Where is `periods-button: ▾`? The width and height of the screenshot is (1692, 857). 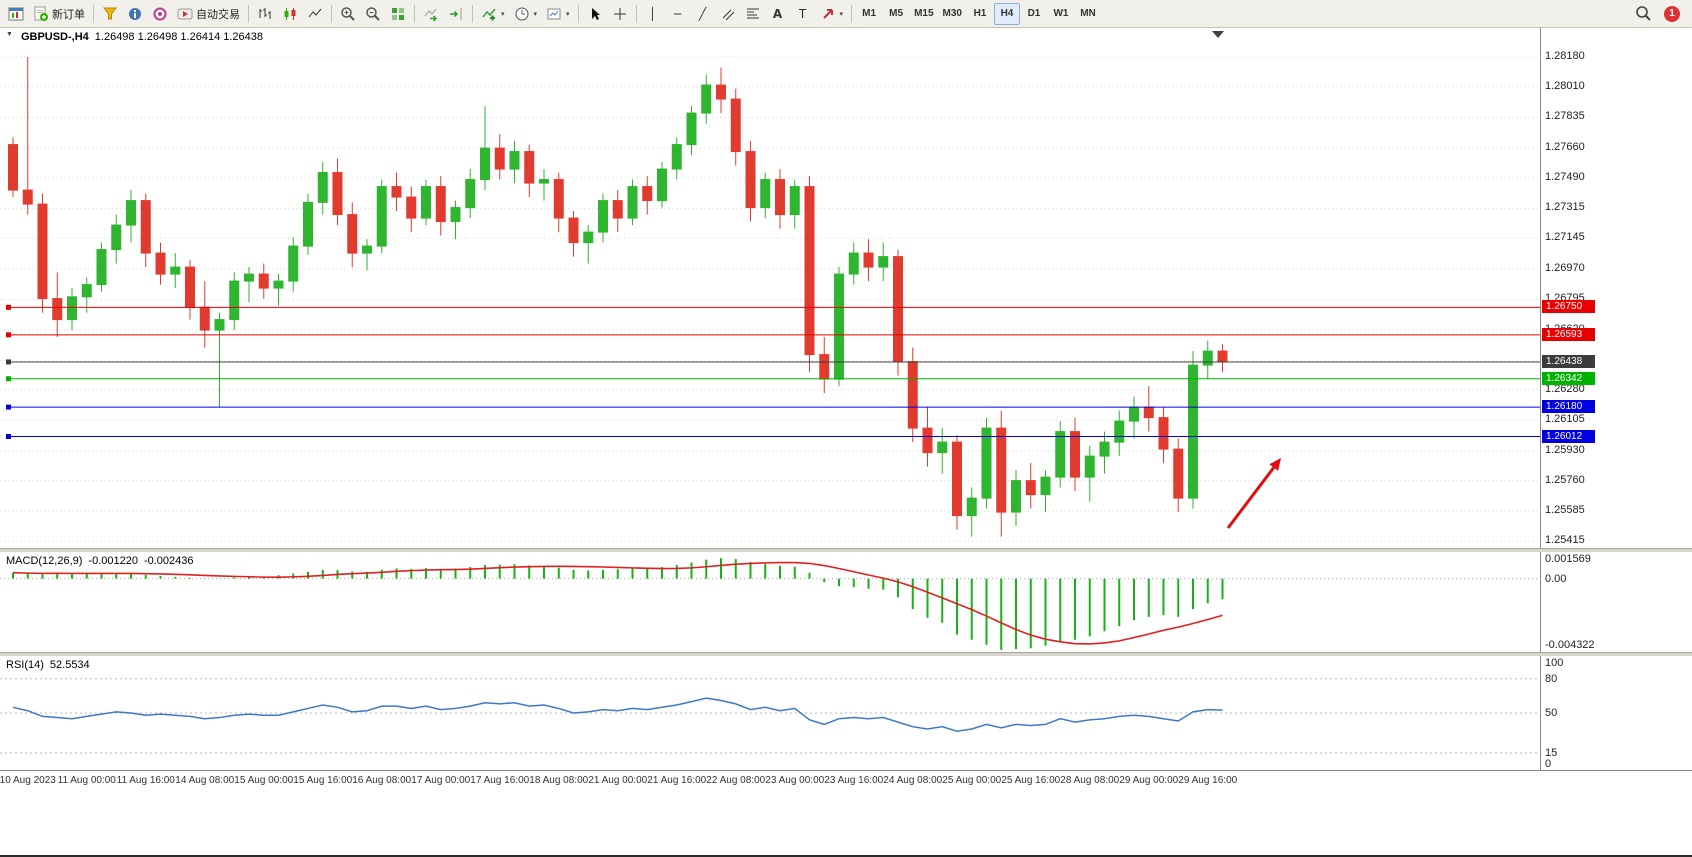 periods-button: ▾ is located at coordinates (526, 14).